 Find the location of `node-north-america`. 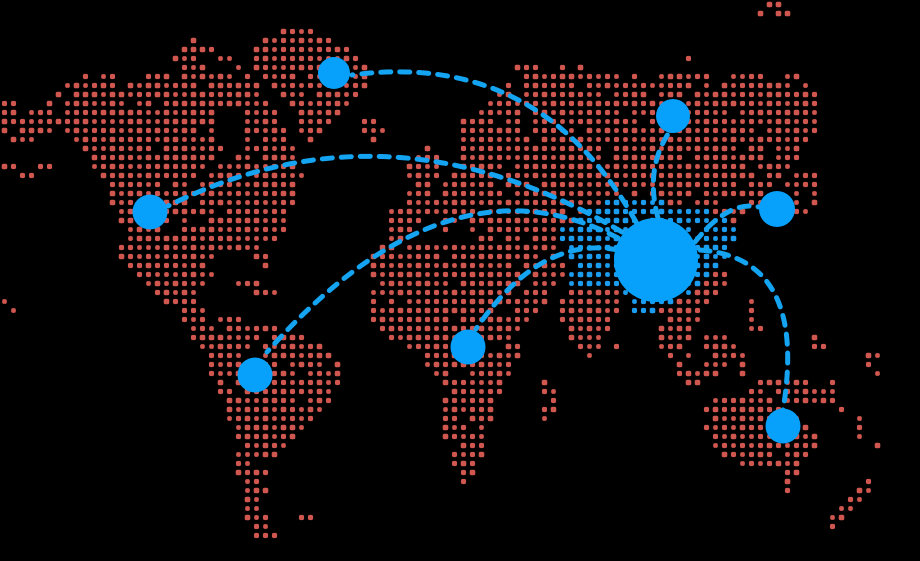

node-north-america is located at coordinates (150, 212).